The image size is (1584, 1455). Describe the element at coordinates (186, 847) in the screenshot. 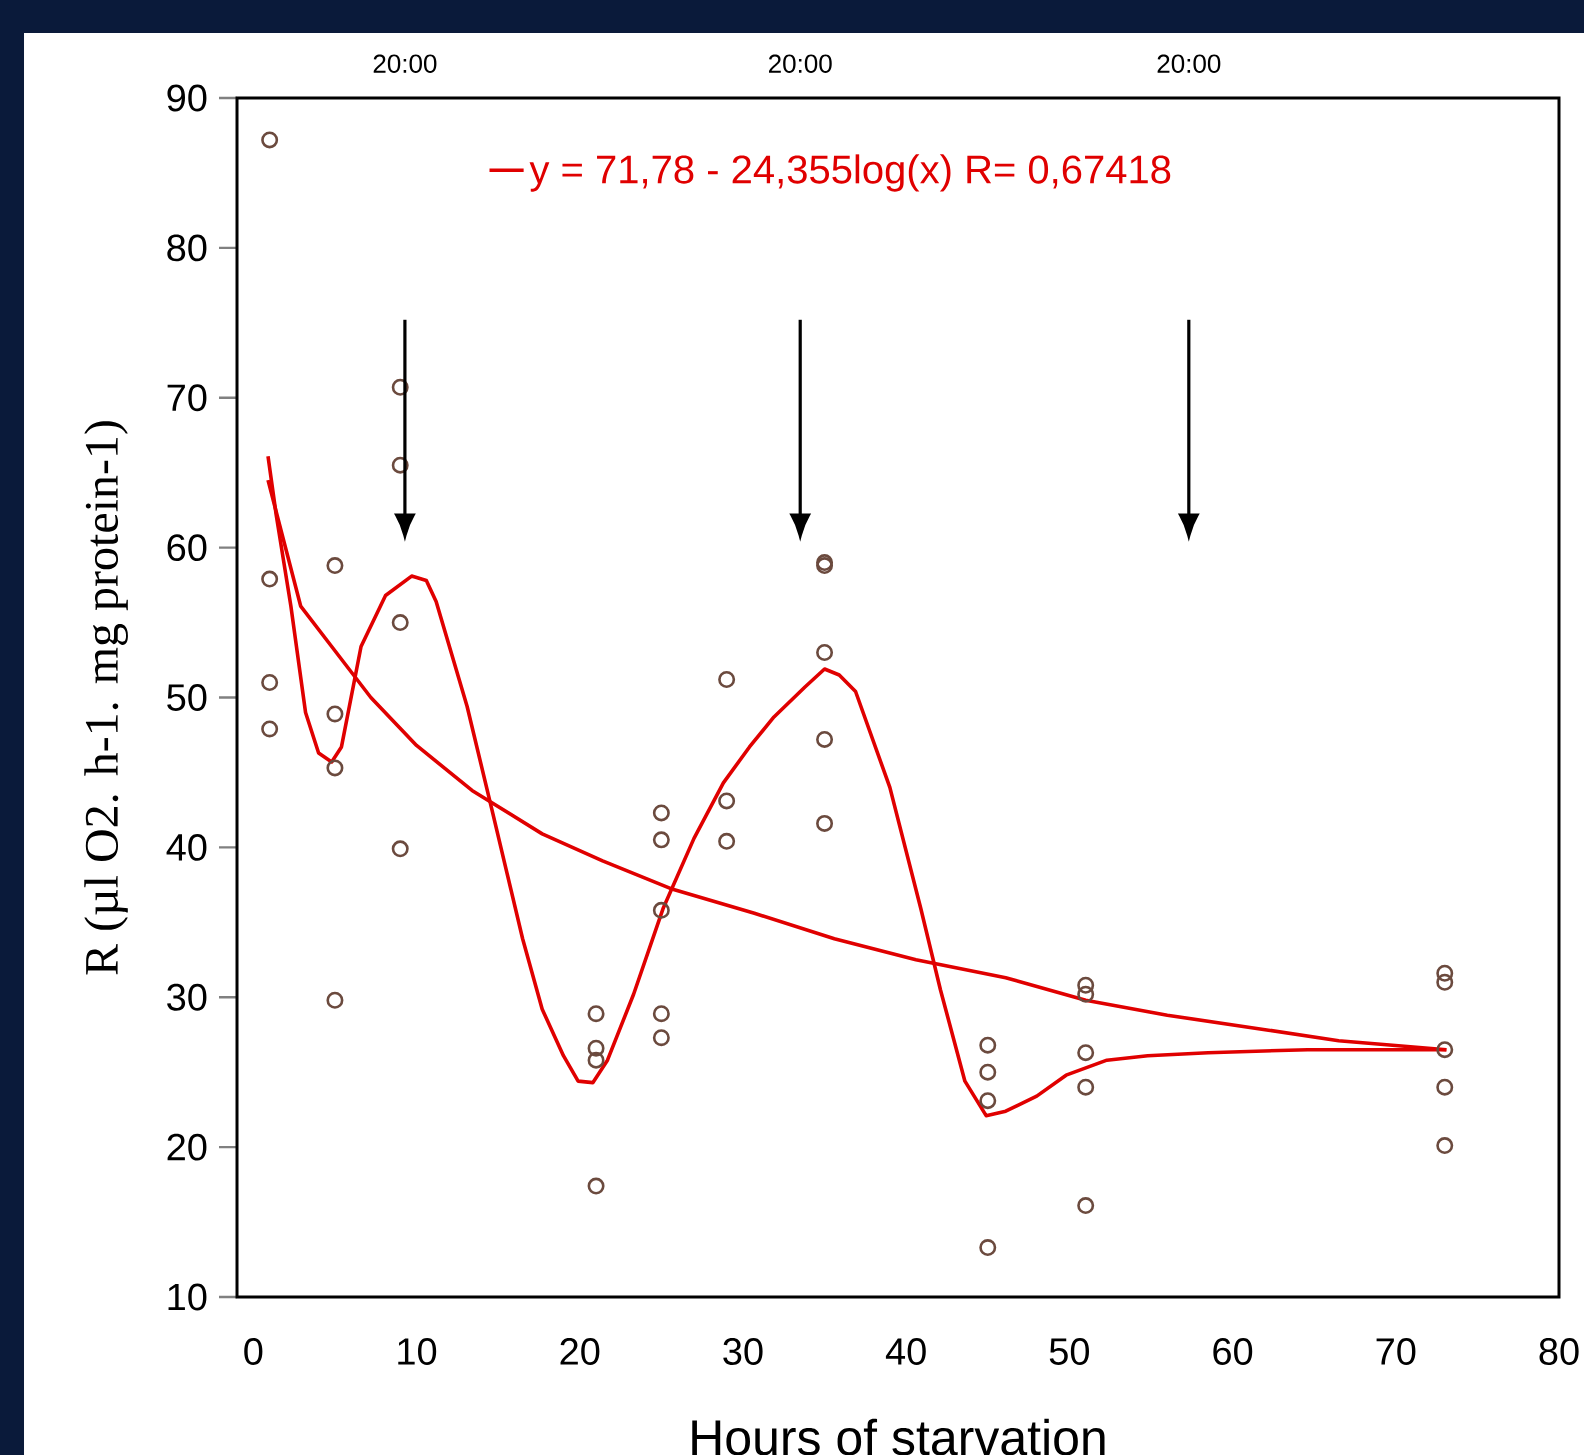

I see `y-tick-label: 40` at that location.